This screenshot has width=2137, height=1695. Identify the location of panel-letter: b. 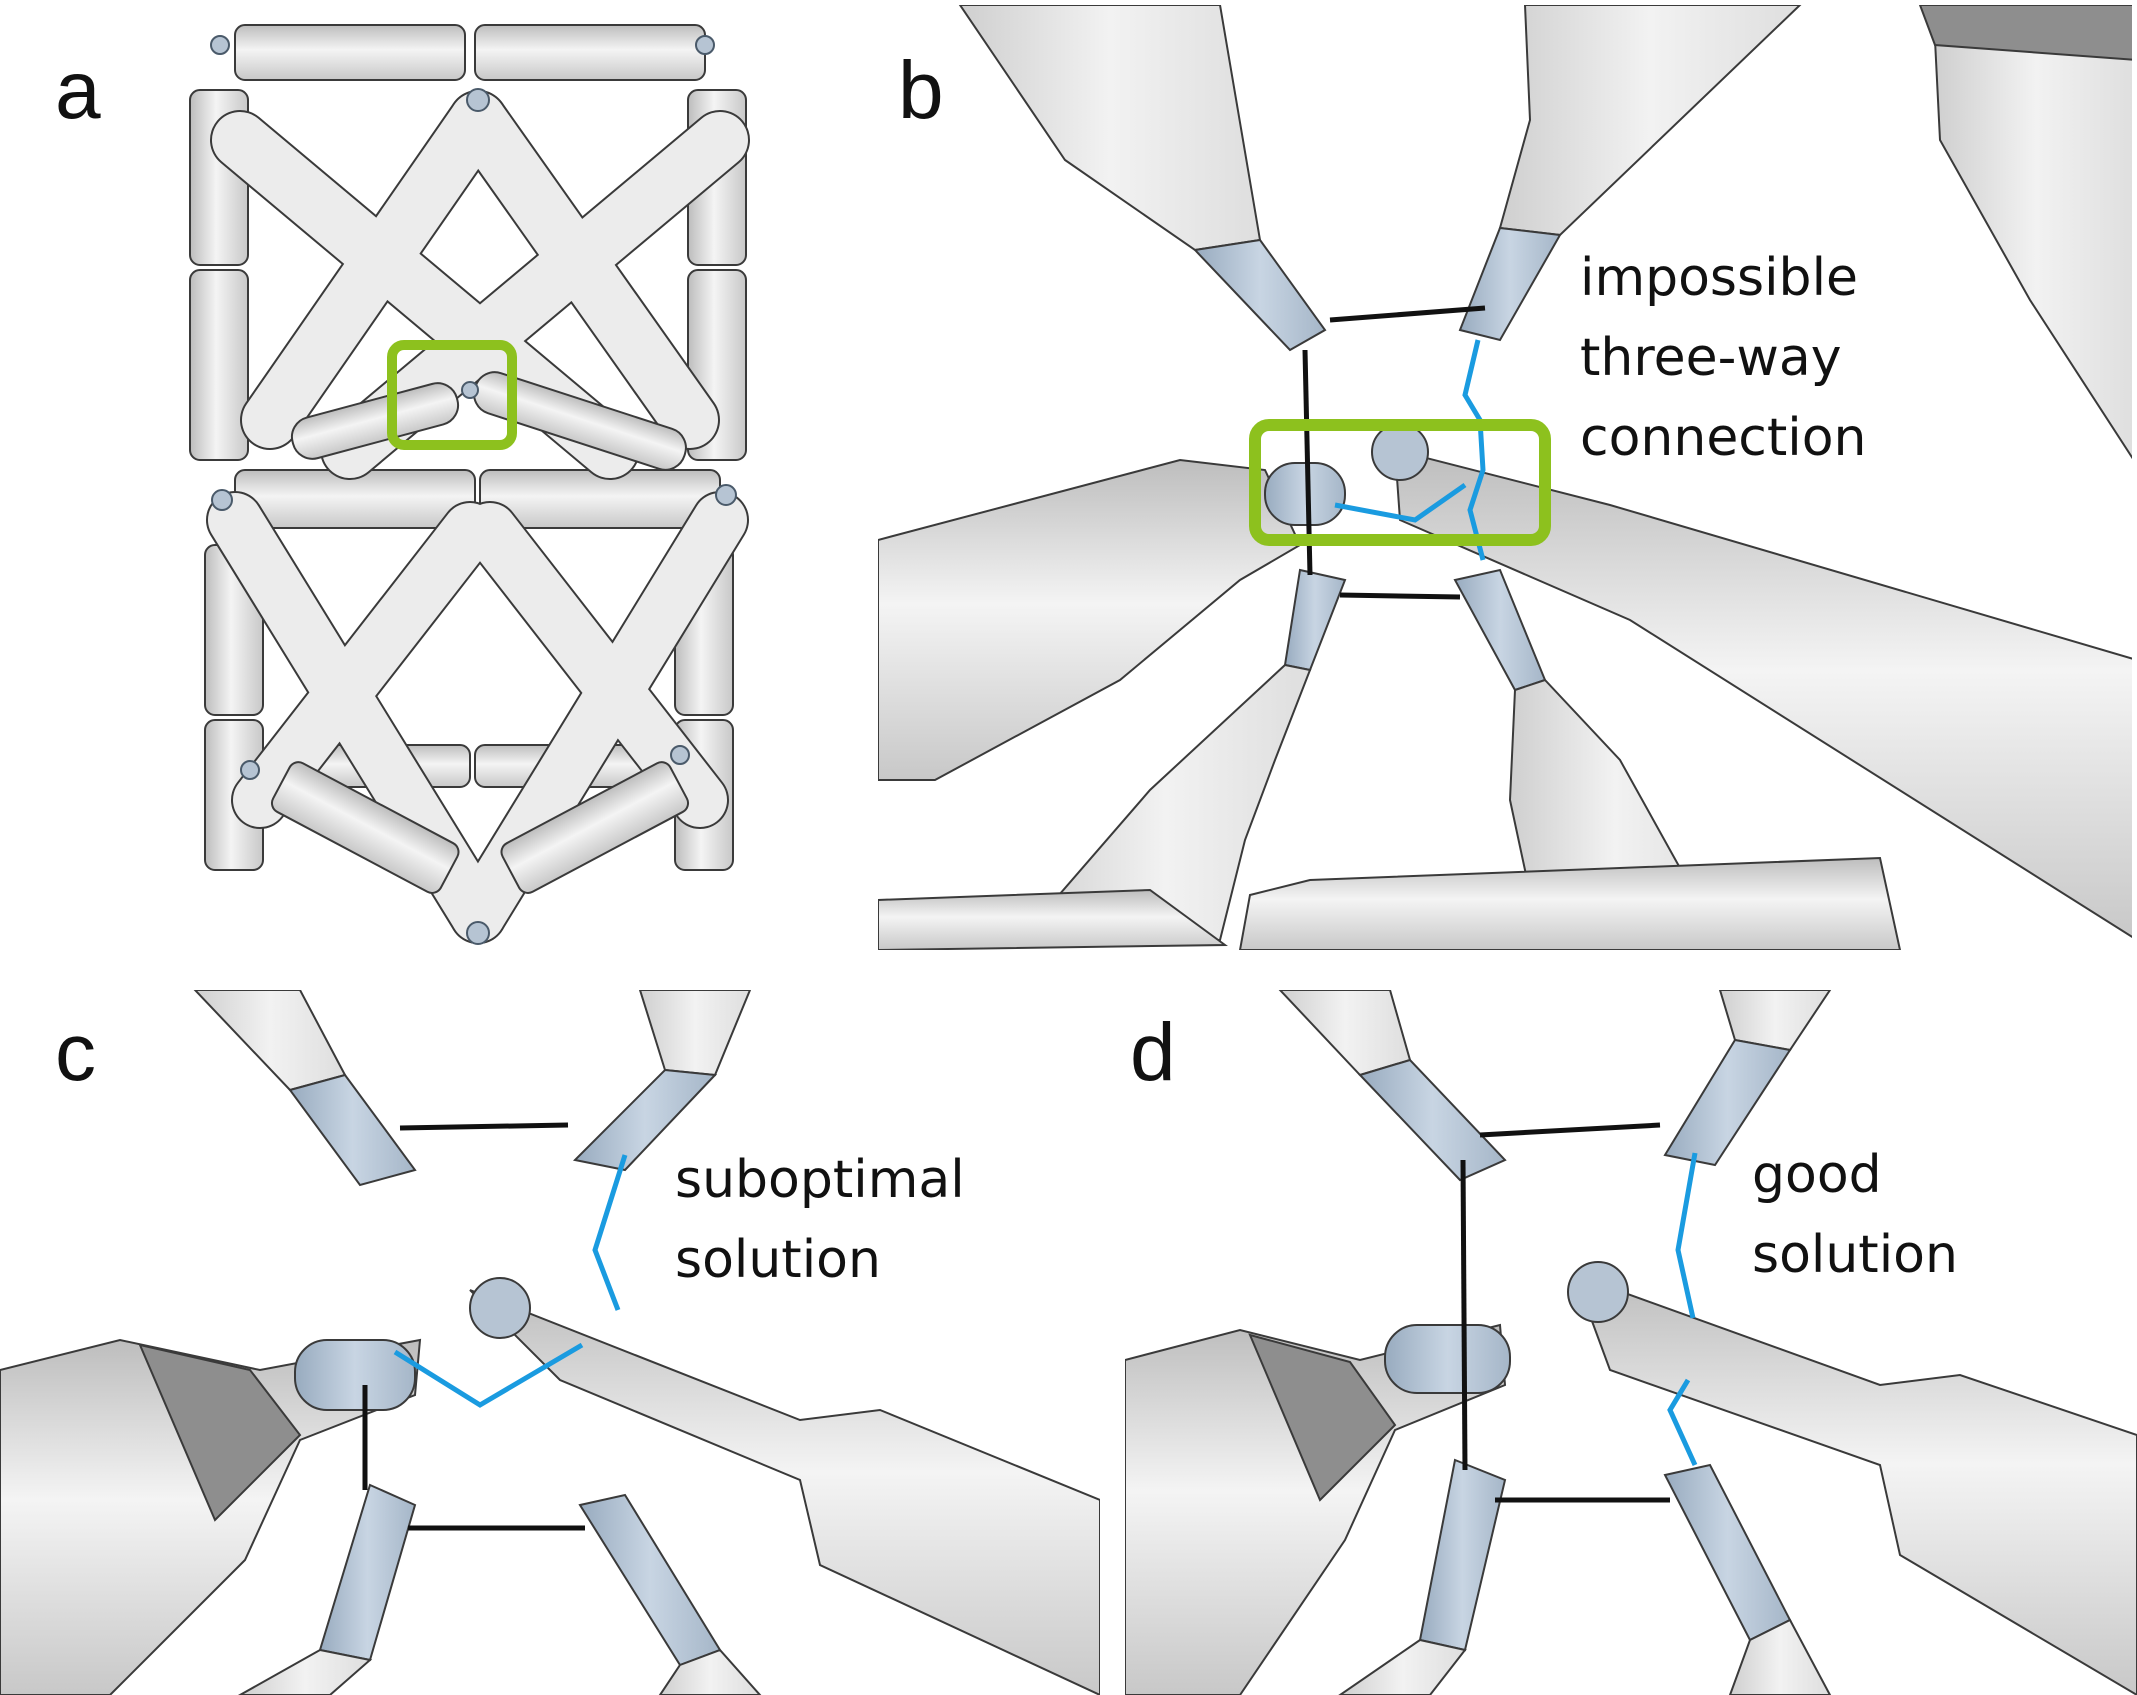
(921, 90).